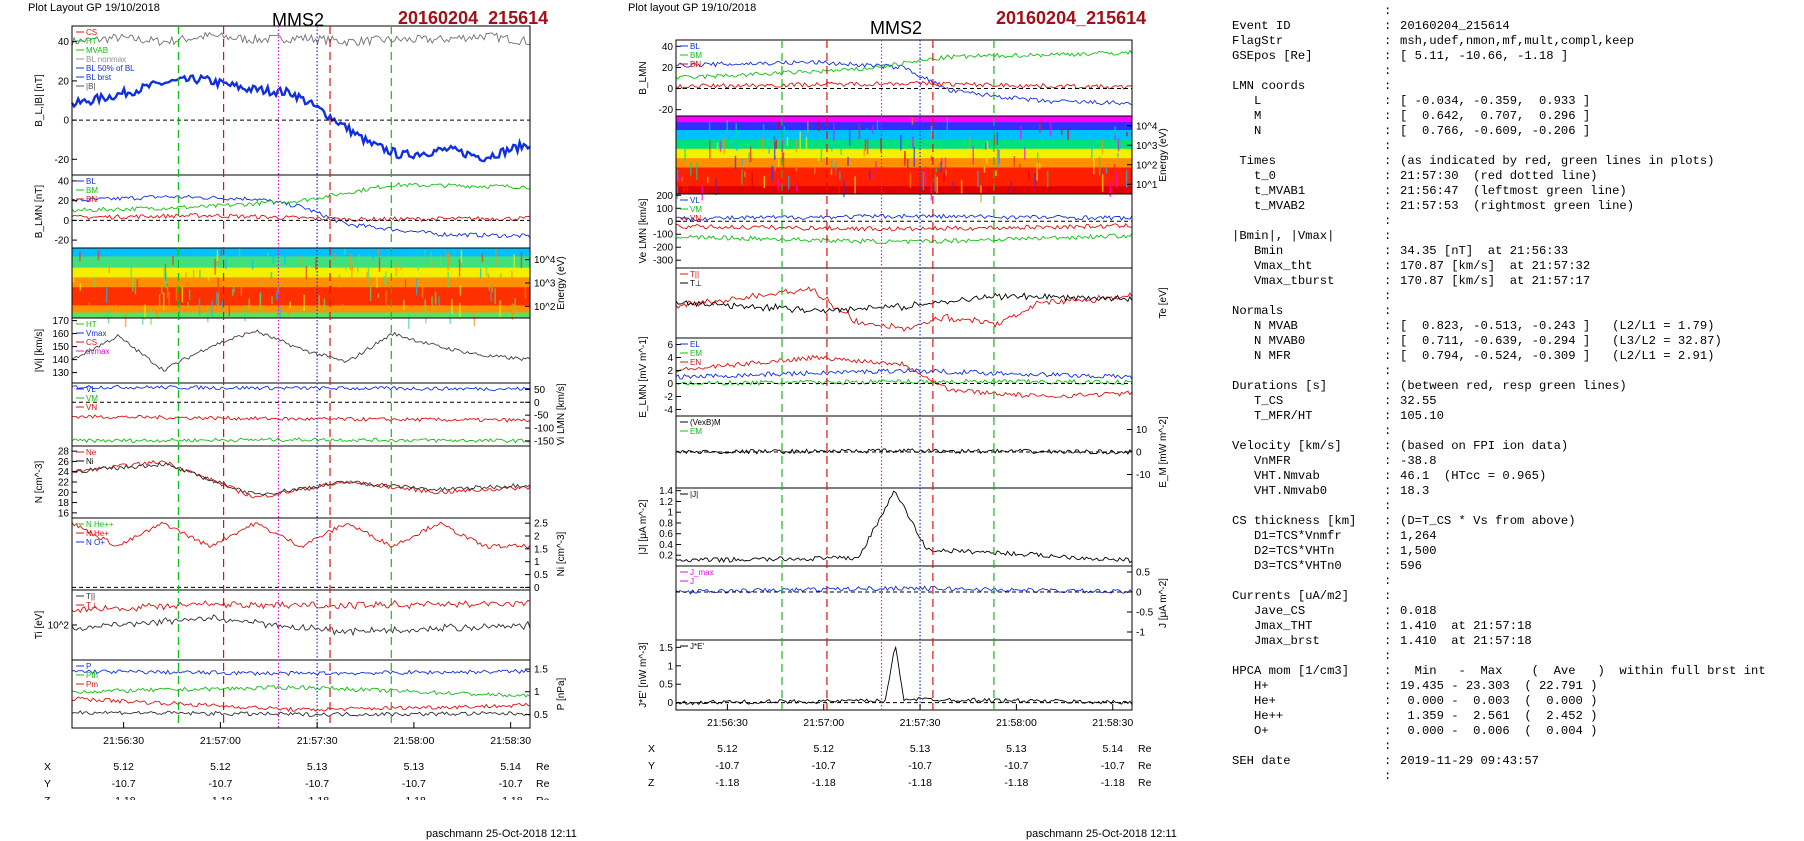  Describe the element at coordinates (1422, 416) in the screenshot. I see `info-value: 105.10` at that location.